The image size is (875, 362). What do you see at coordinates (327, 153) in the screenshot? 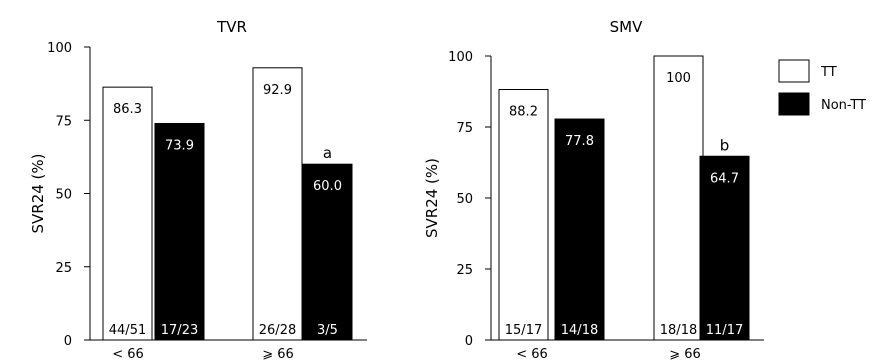
I see `significance-mark: a` at bounding box center [327, 153].